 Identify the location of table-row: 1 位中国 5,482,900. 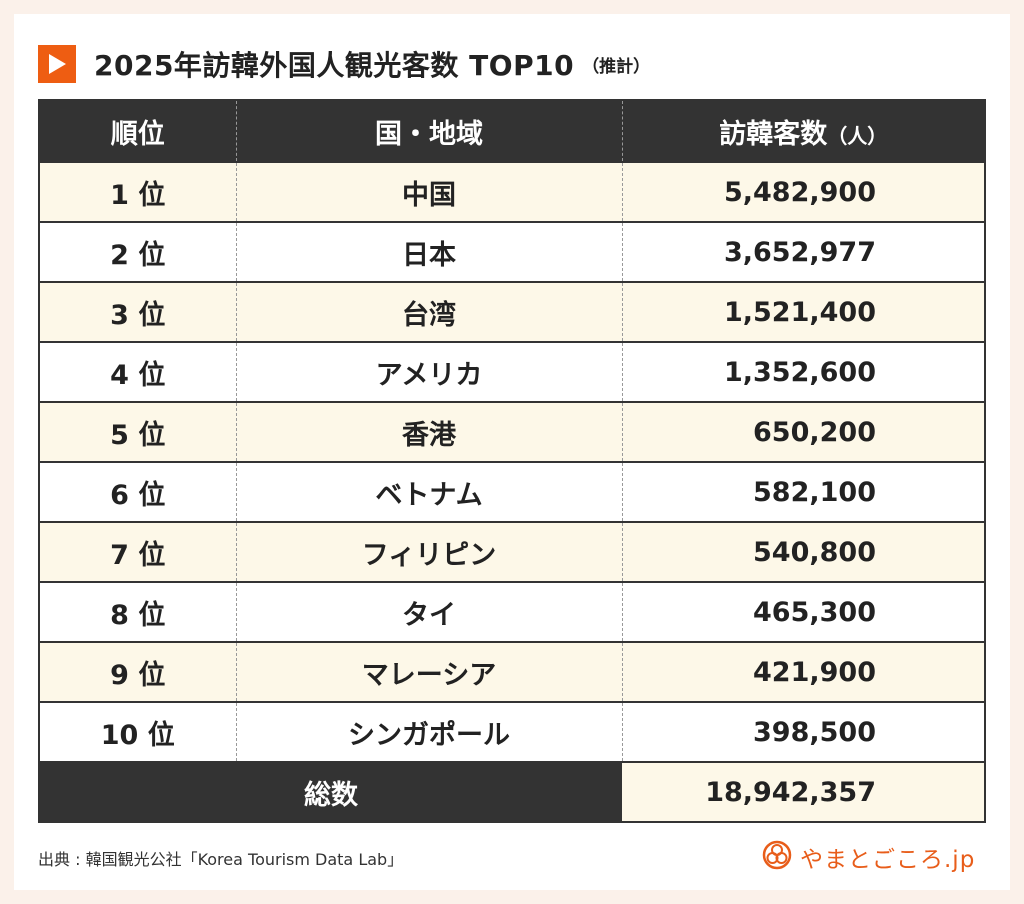
(512, 191).